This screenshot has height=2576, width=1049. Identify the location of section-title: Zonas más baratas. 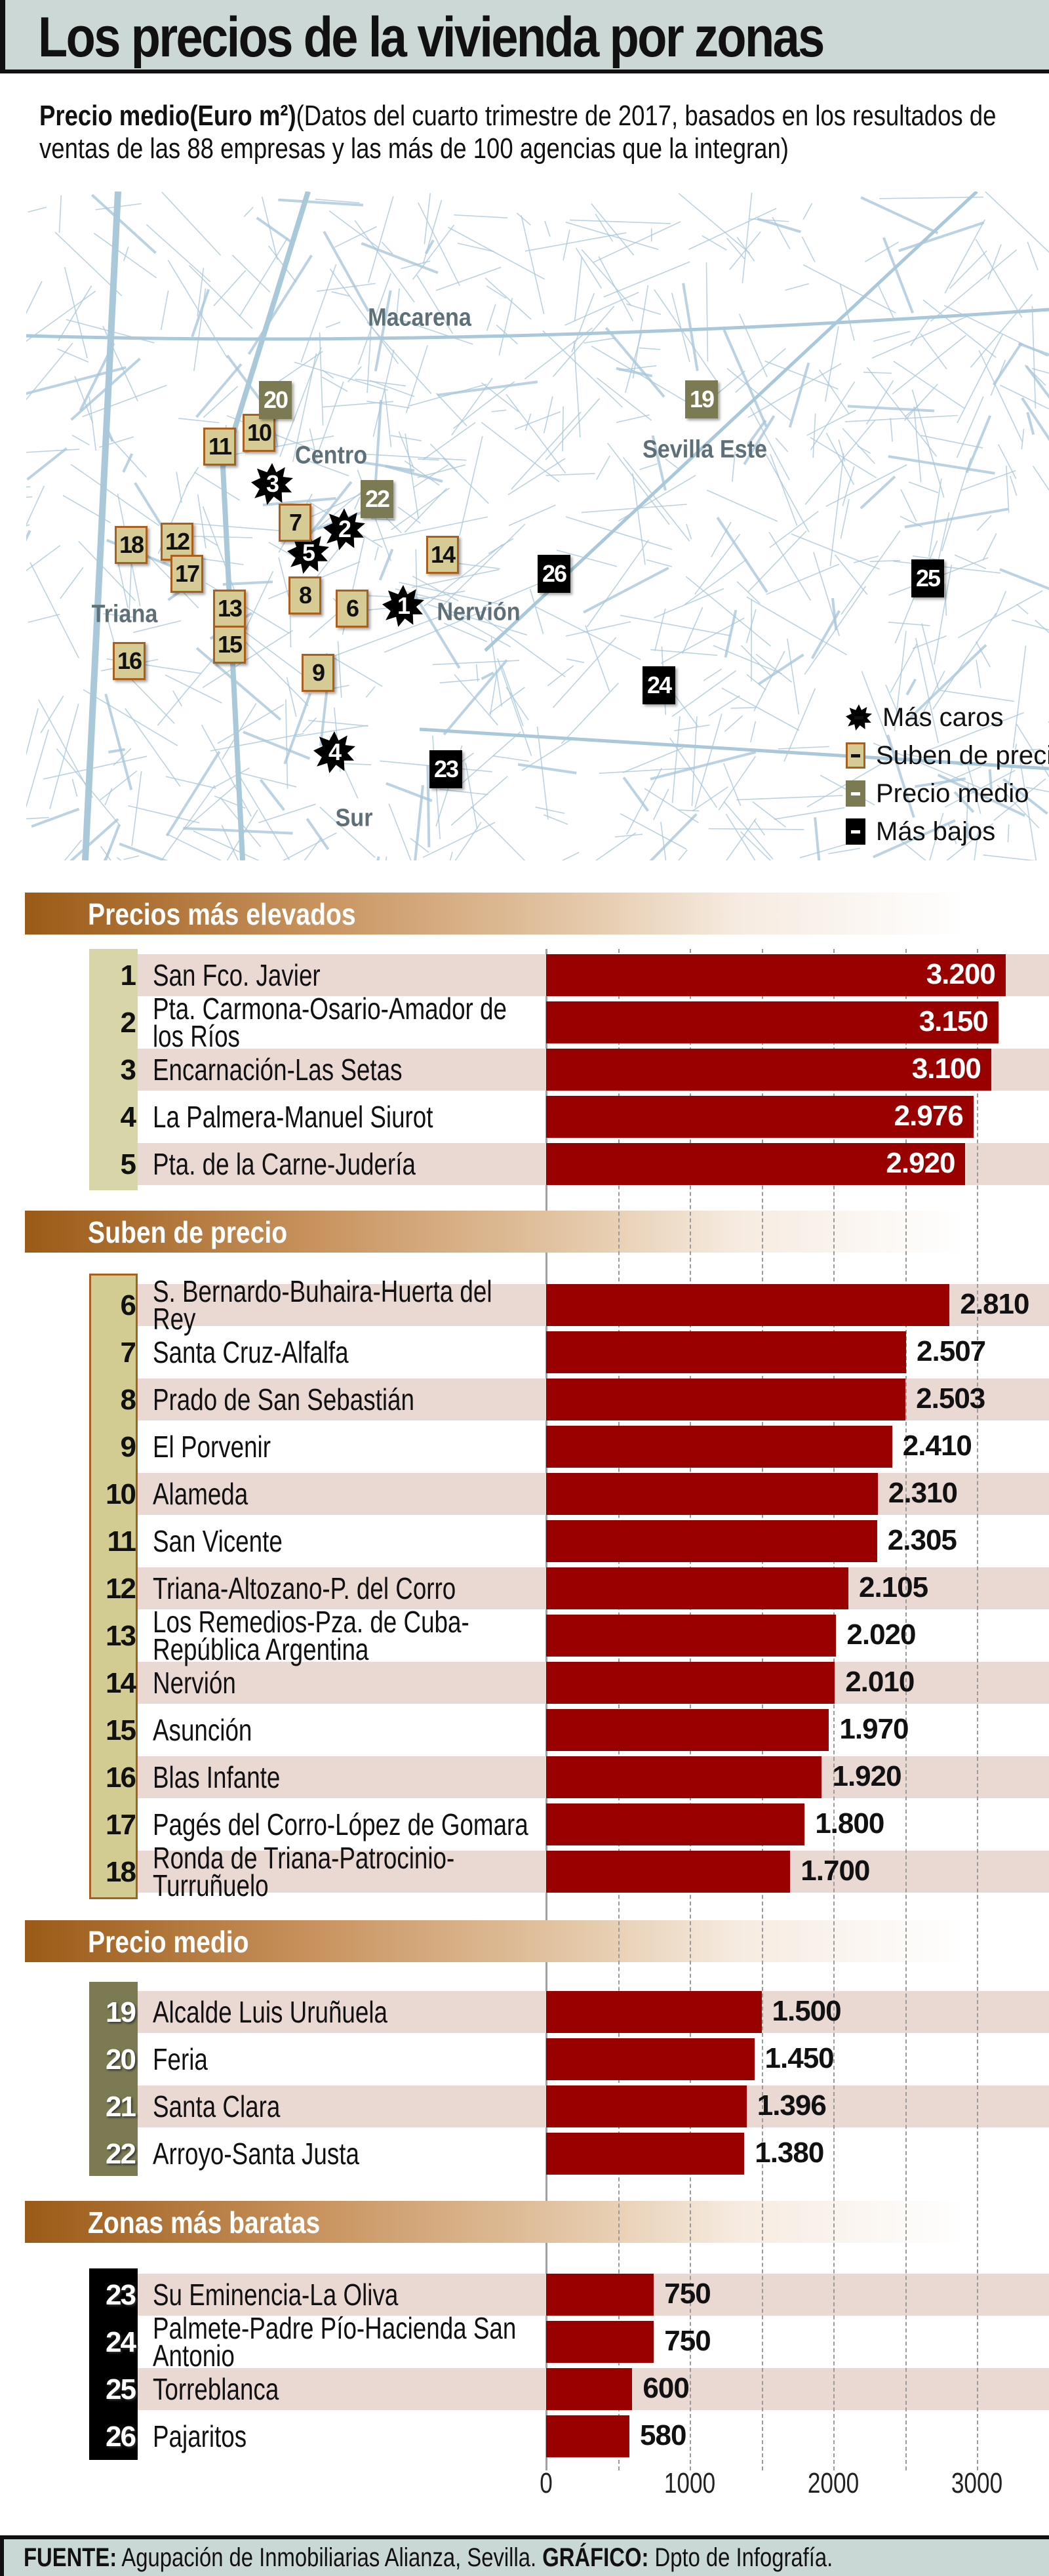
(204, 2222).